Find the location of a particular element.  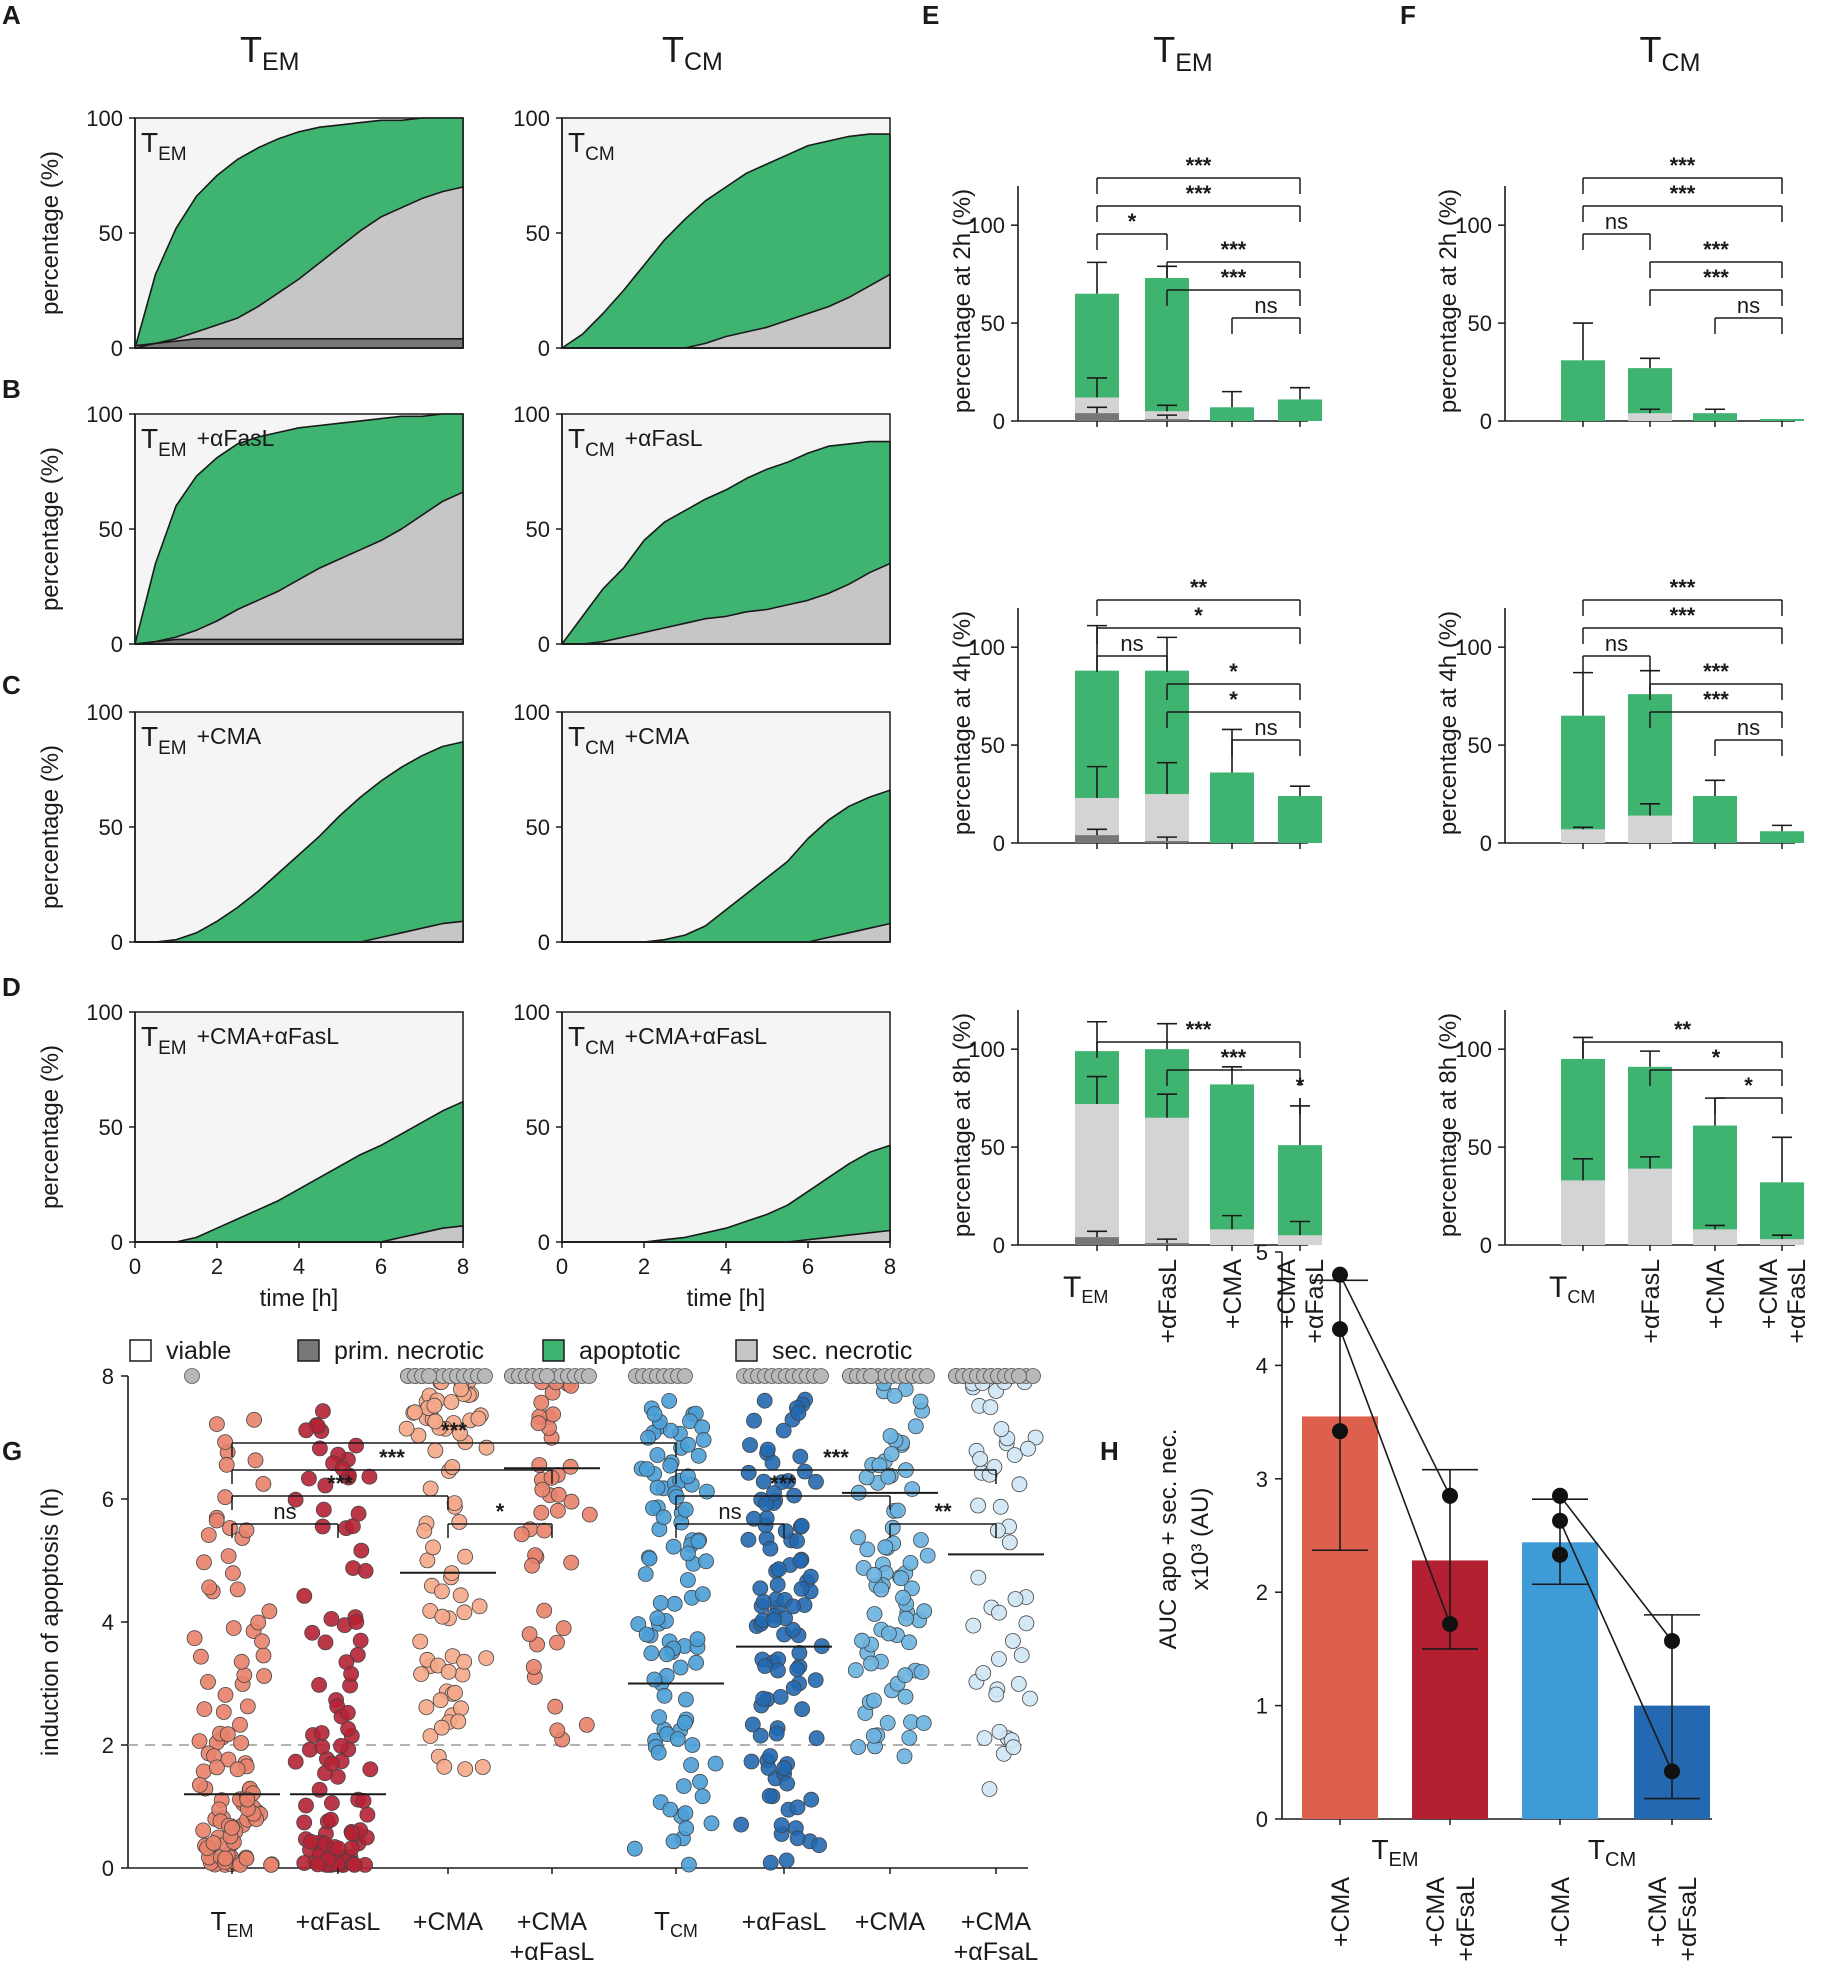

legend-swatch-viable is located at coordinates (140, 1350).